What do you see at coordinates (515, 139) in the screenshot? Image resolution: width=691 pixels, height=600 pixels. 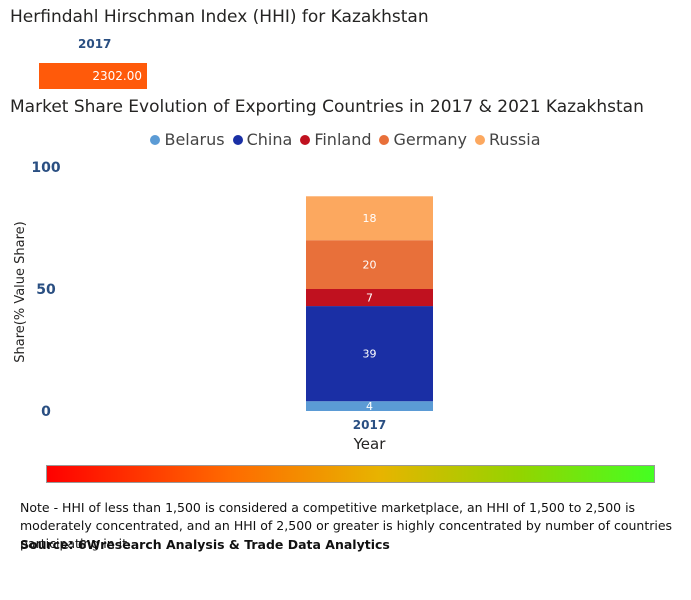 I see `legend-label: Russia` at bounding box center [515, 139].